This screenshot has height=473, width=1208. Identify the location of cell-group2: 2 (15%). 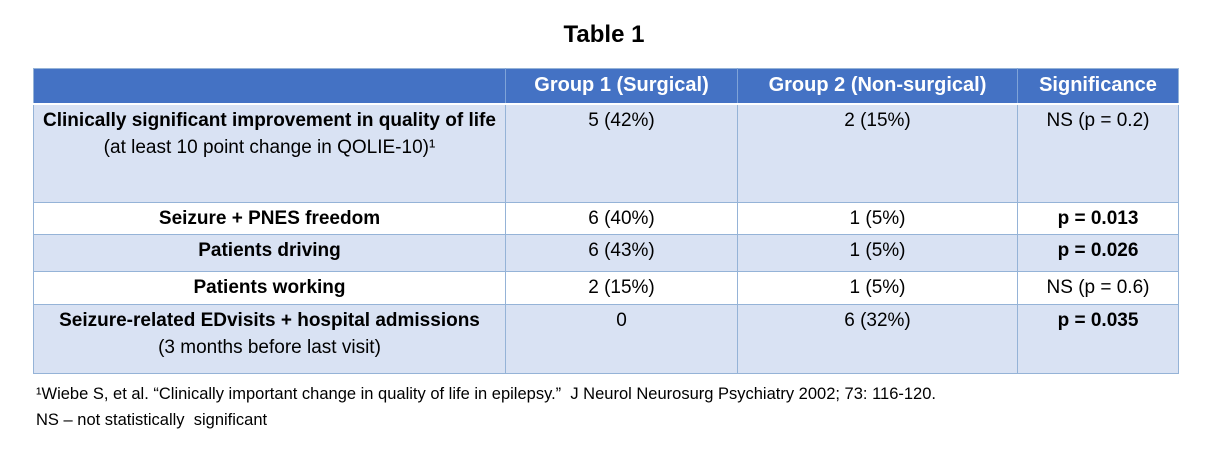
(877, 153).